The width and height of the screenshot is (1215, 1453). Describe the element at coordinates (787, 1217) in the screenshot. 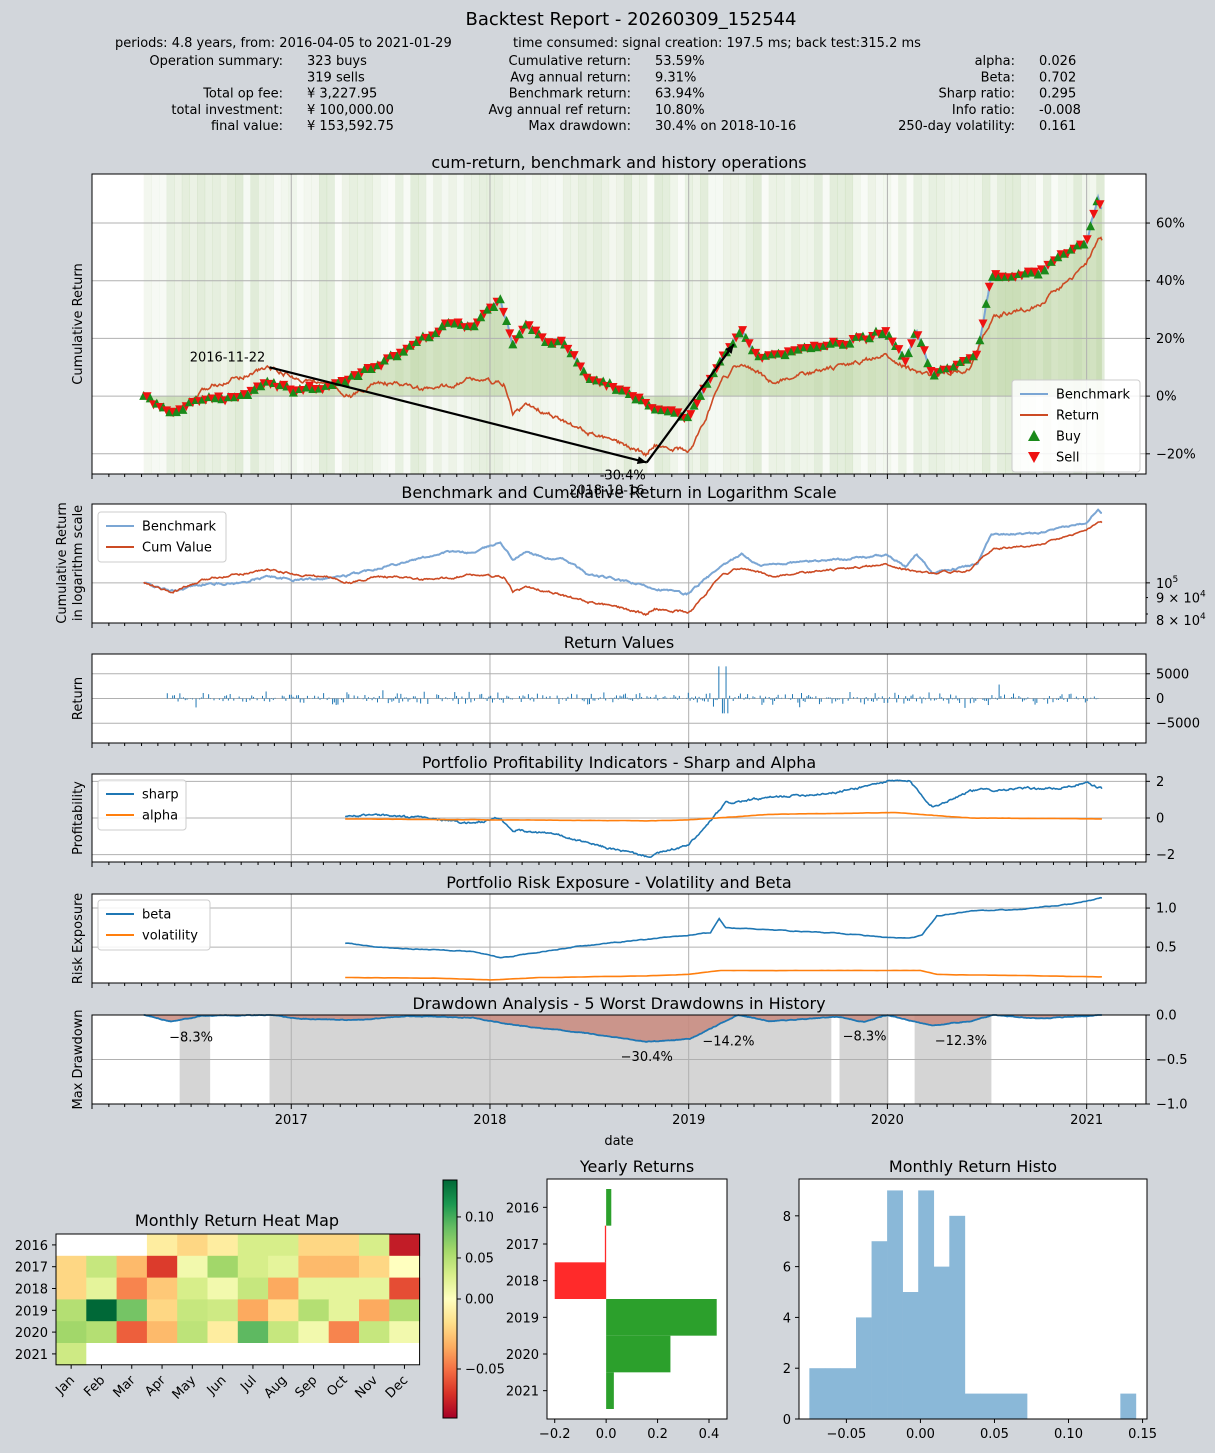

I see `histogram-y-label: 8` at that location.